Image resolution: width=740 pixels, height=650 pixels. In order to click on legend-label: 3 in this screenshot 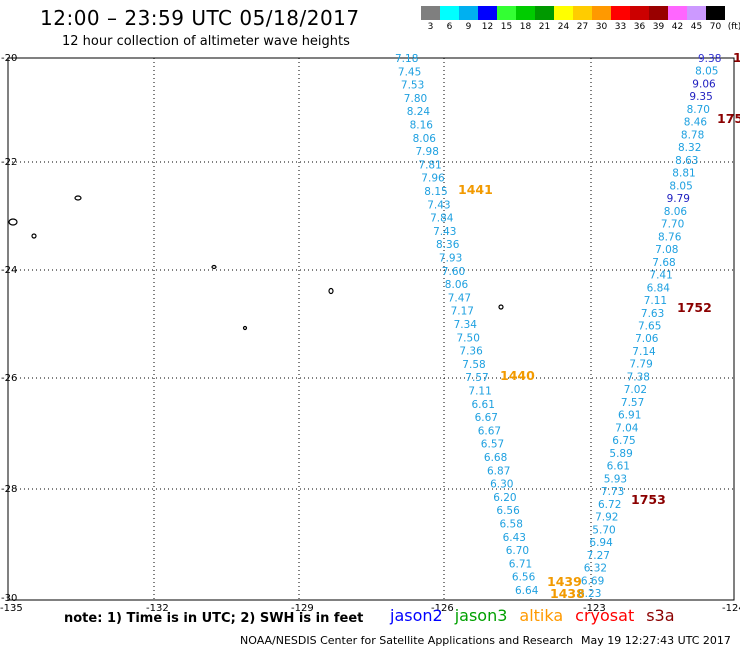, I will do `click(430, 27)`.